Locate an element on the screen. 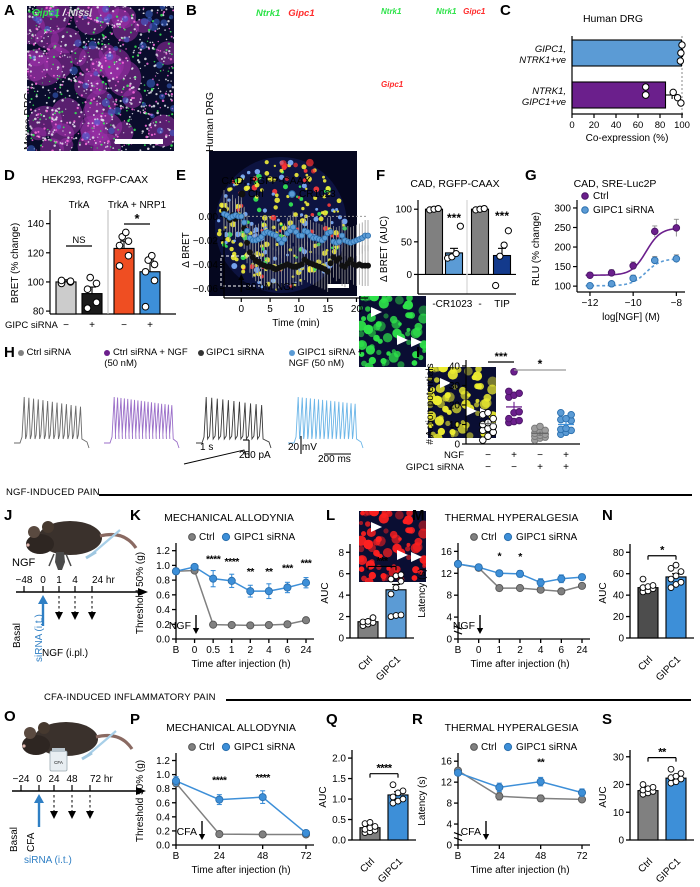 This screenshot has width=700, height=887. svg-text: 72 hr is located at coordinates (101, 779).